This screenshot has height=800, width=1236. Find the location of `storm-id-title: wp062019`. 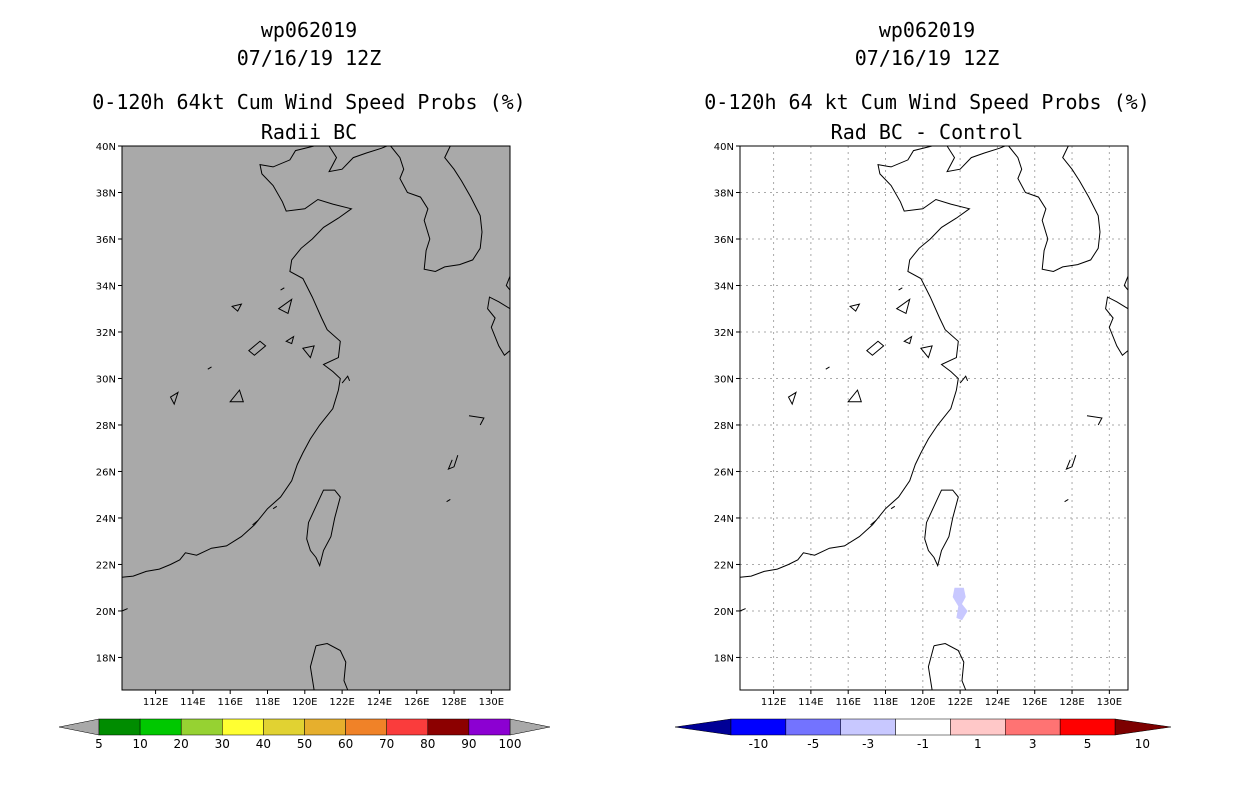

storm-id-title: wp062019 is located at coordinates (309, 30).